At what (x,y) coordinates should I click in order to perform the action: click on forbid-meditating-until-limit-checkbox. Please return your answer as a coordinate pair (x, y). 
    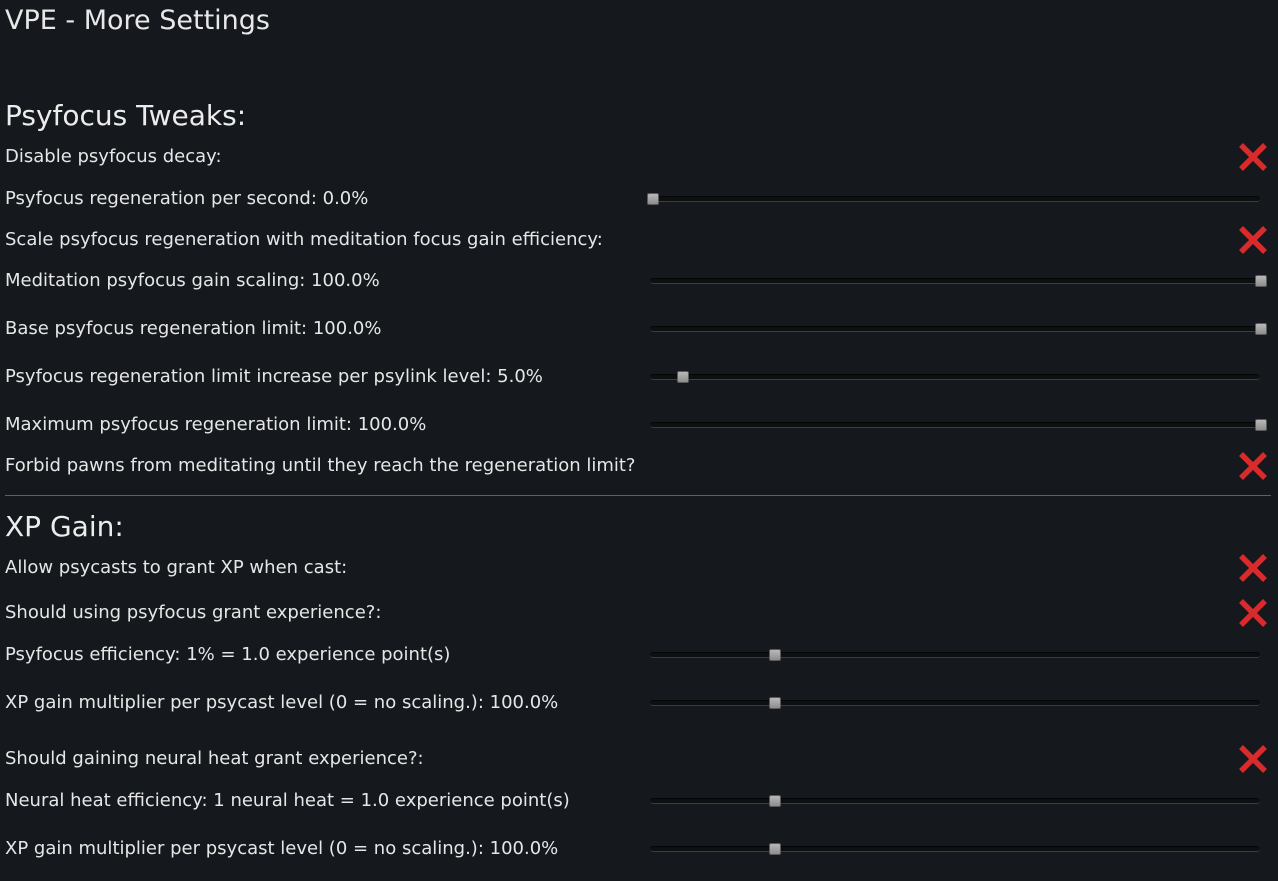
    Looking at the image, I should click on (1253, 466).